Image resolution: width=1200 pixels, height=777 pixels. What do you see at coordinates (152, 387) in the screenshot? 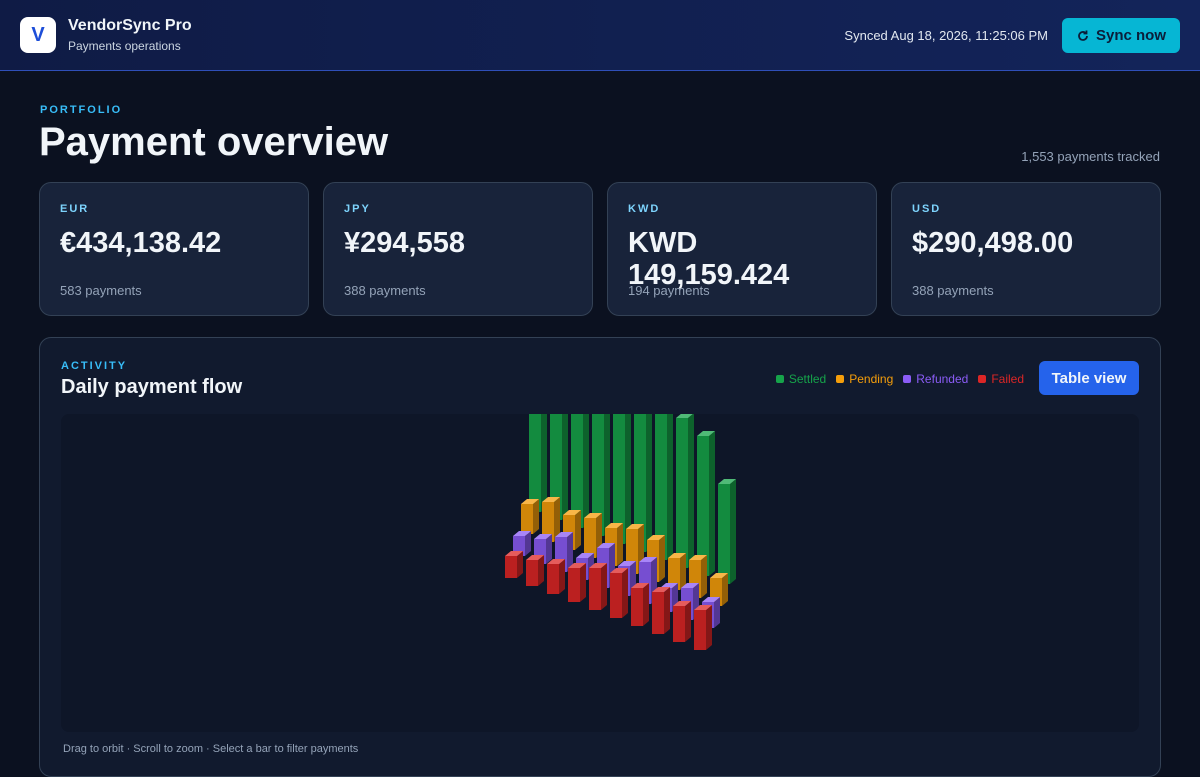
I see `panel-title: Daily payment flow` at bounding box center [152, 387].